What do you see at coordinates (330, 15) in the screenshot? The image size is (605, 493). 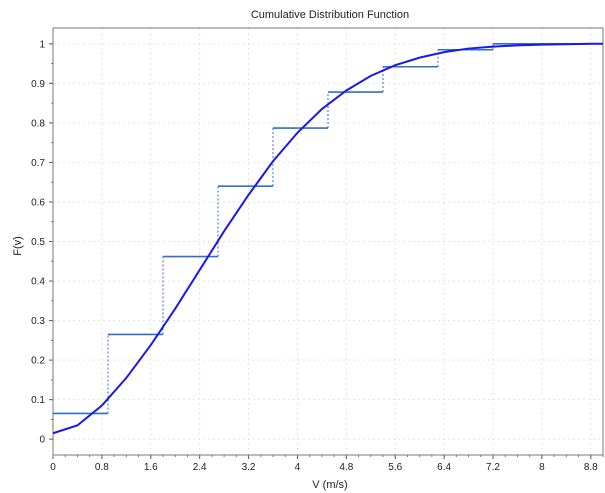 I see `chart-title: Cumulative Distribution Function` at bounding box center [330, 15].